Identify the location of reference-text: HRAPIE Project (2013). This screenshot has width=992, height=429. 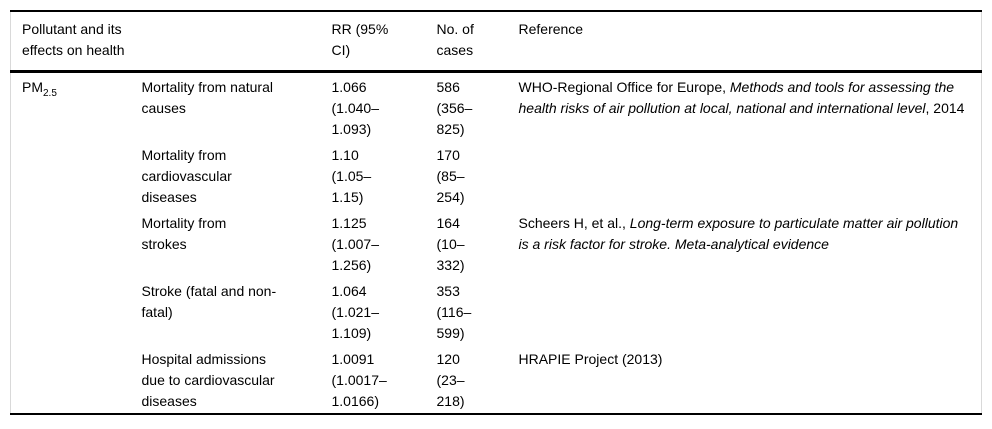
(590, 359).